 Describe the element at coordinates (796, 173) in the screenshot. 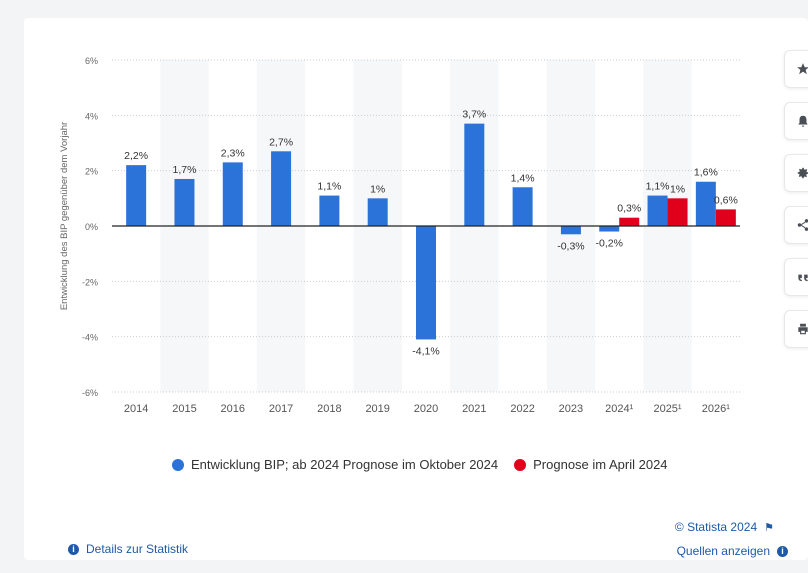

I see `settings-button` at that location.